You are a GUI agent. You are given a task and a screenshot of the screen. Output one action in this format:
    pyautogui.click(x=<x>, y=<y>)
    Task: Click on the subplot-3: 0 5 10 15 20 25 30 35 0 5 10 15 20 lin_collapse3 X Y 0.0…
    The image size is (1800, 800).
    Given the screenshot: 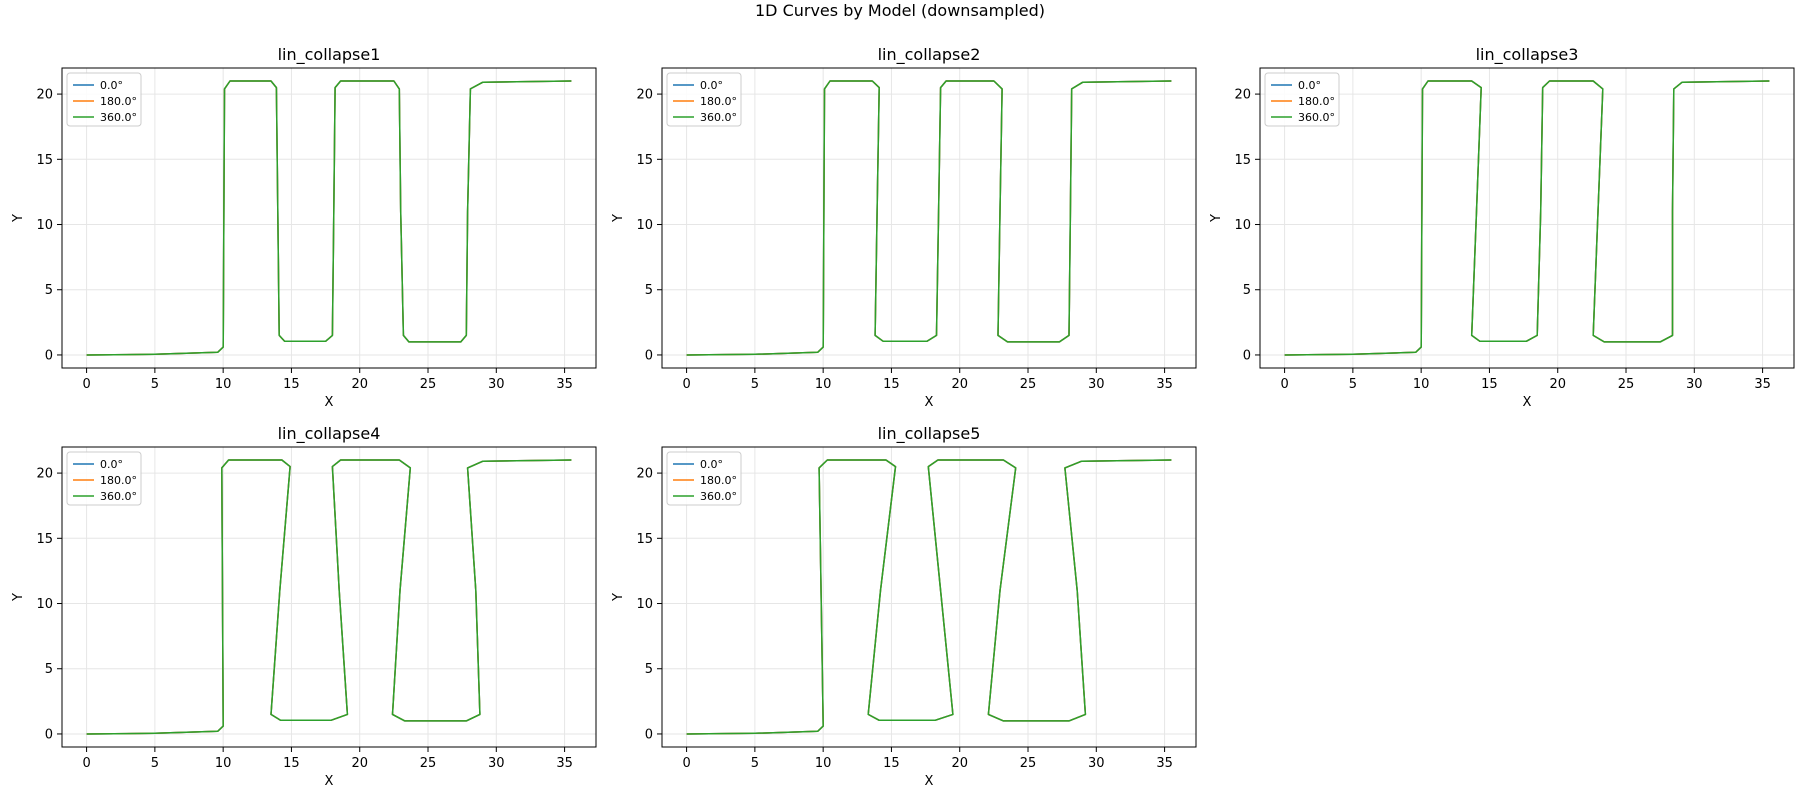 What is the action you would take?
    pyautogui.click(x=1502, y=227)
    